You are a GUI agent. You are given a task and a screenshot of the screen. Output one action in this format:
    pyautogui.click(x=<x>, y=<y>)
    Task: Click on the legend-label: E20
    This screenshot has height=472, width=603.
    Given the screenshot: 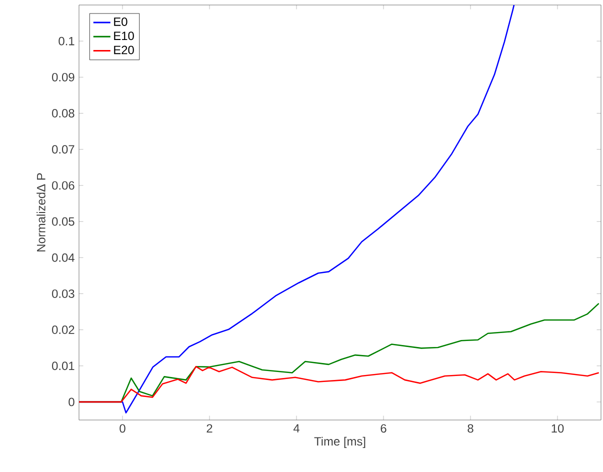 What is the action you would take?
    pyautogui.click(x=124, y=50)
    